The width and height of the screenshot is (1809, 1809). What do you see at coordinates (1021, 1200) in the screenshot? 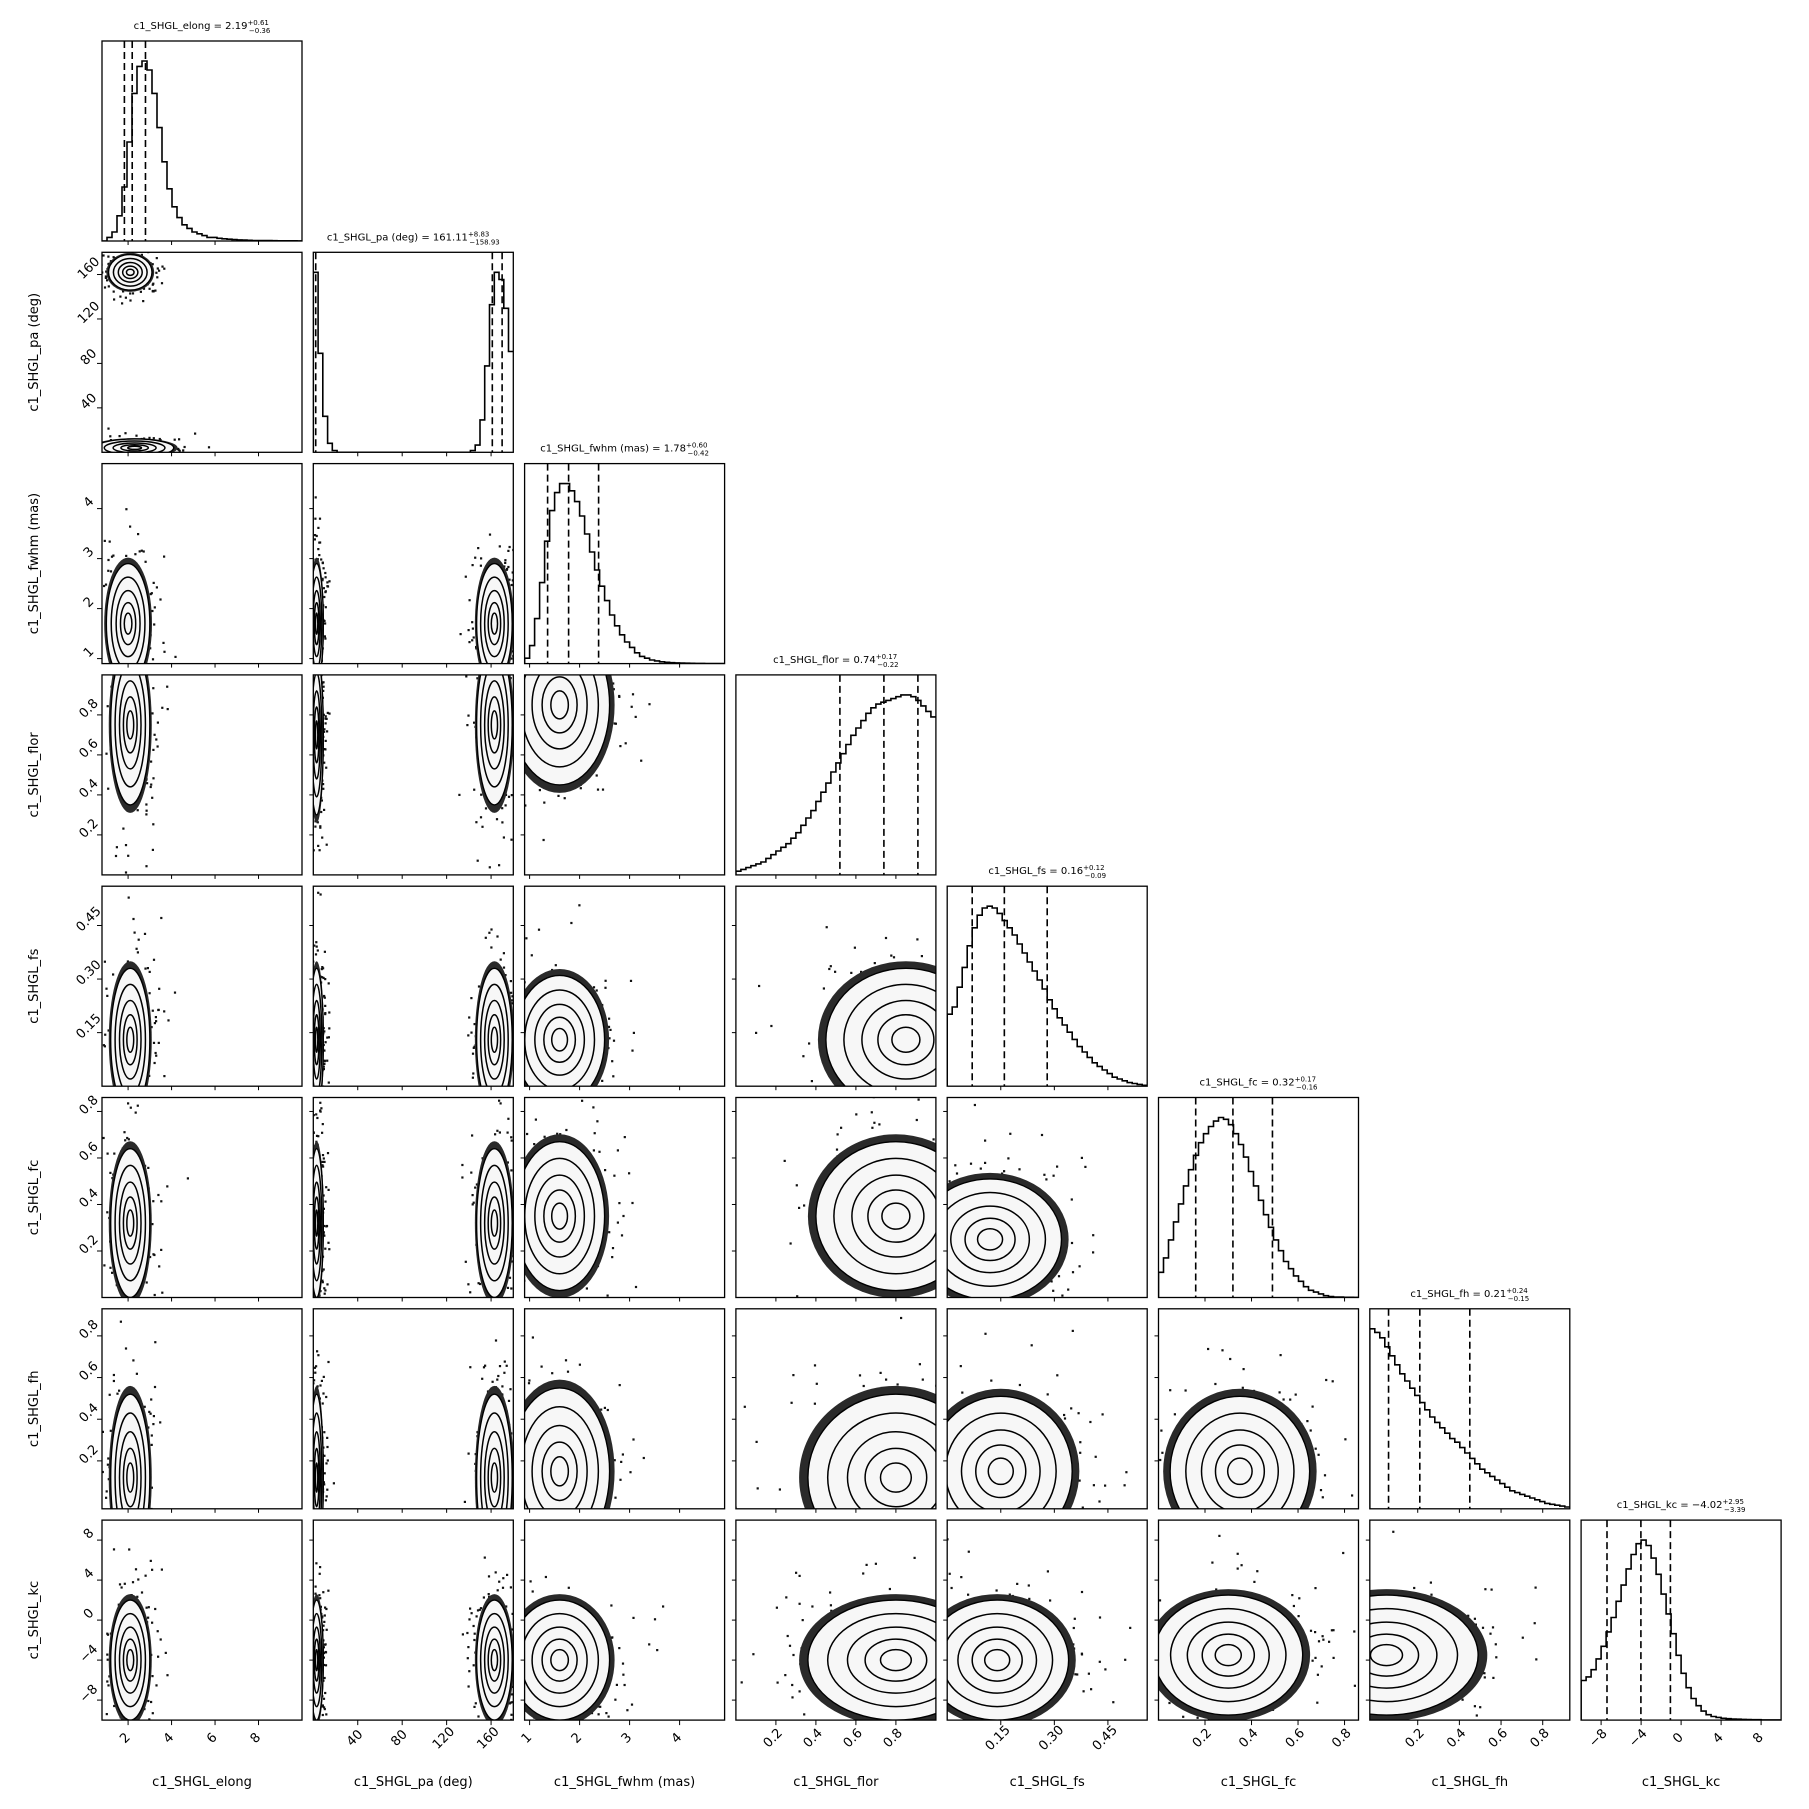
I see `density-fc-vs-fs` at bounding box center [1021, 1200].